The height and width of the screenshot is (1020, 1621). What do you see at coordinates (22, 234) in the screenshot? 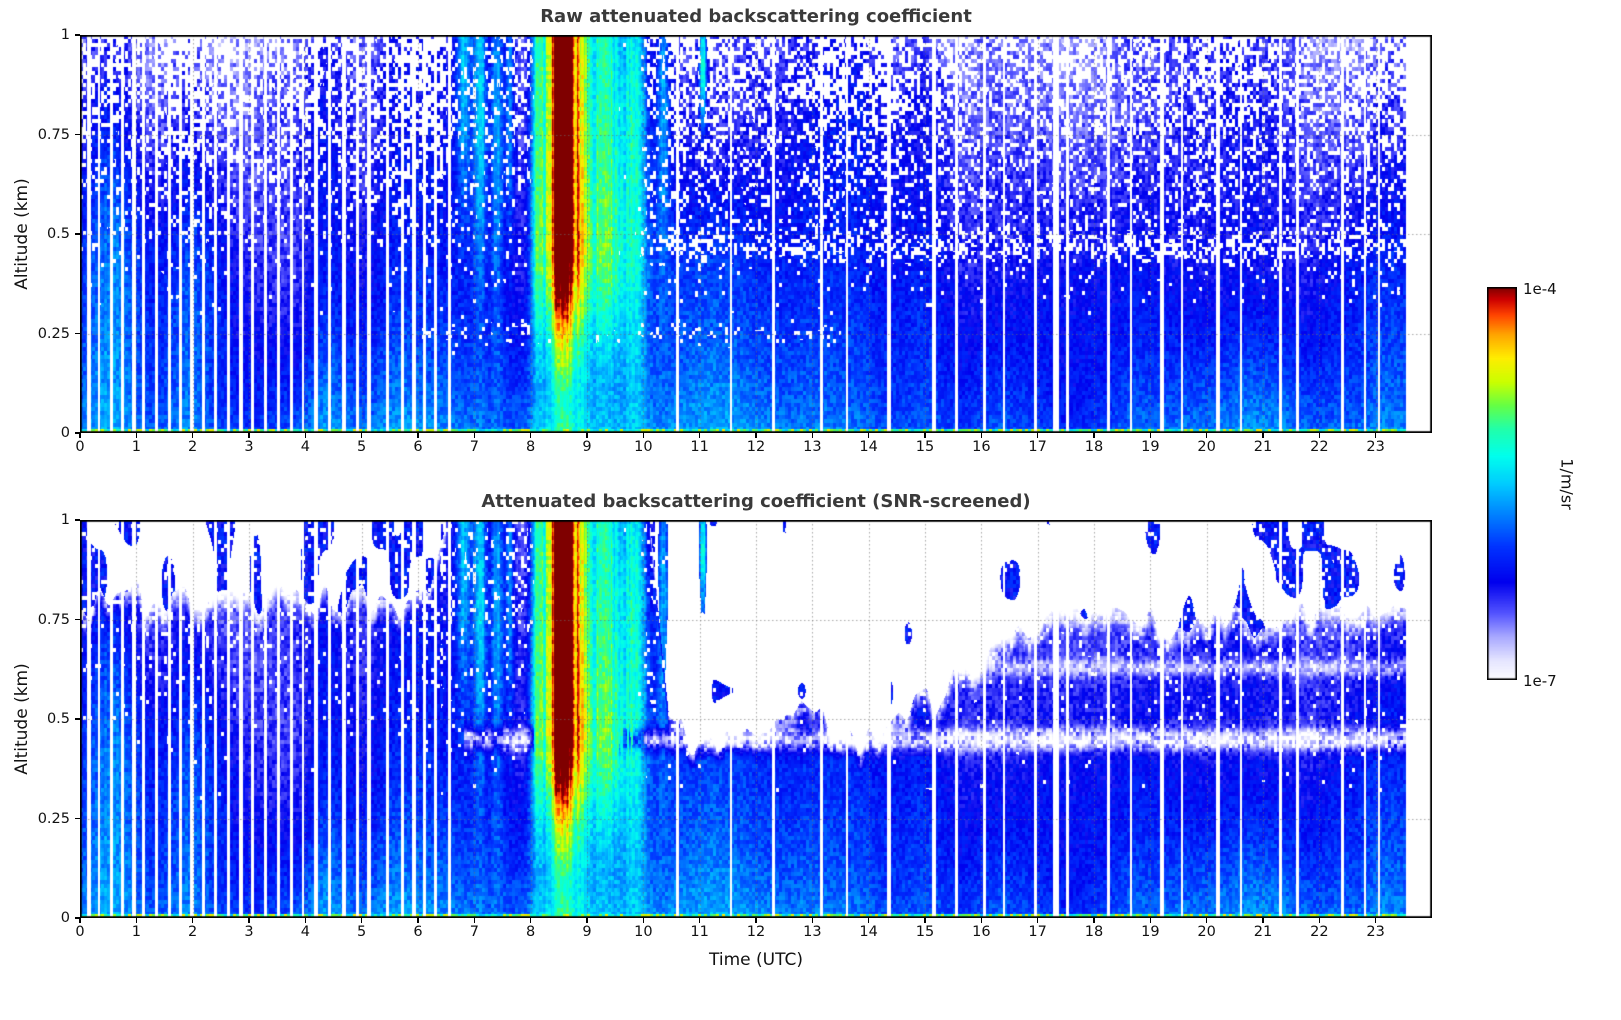
I see `y-axis-label-raw: Altitude (km)` at bounding box center [22, 234].